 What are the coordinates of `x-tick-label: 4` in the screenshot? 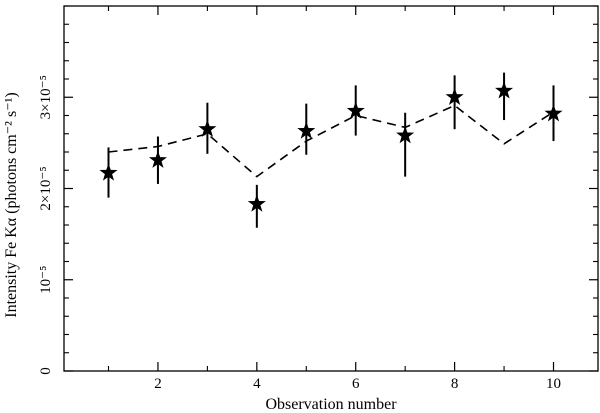 It's located at (257, 384).